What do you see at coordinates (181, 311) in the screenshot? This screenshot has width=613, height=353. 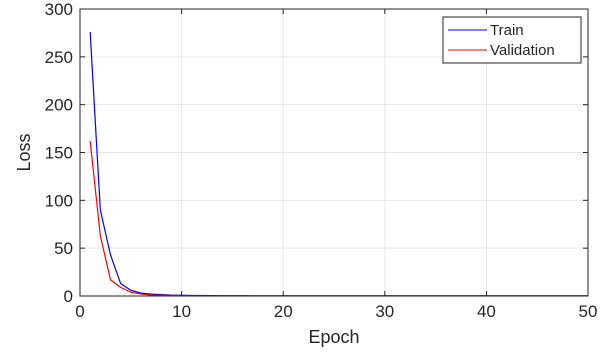 I see `x-tick-label: 10` at bounding box center [181, 311].